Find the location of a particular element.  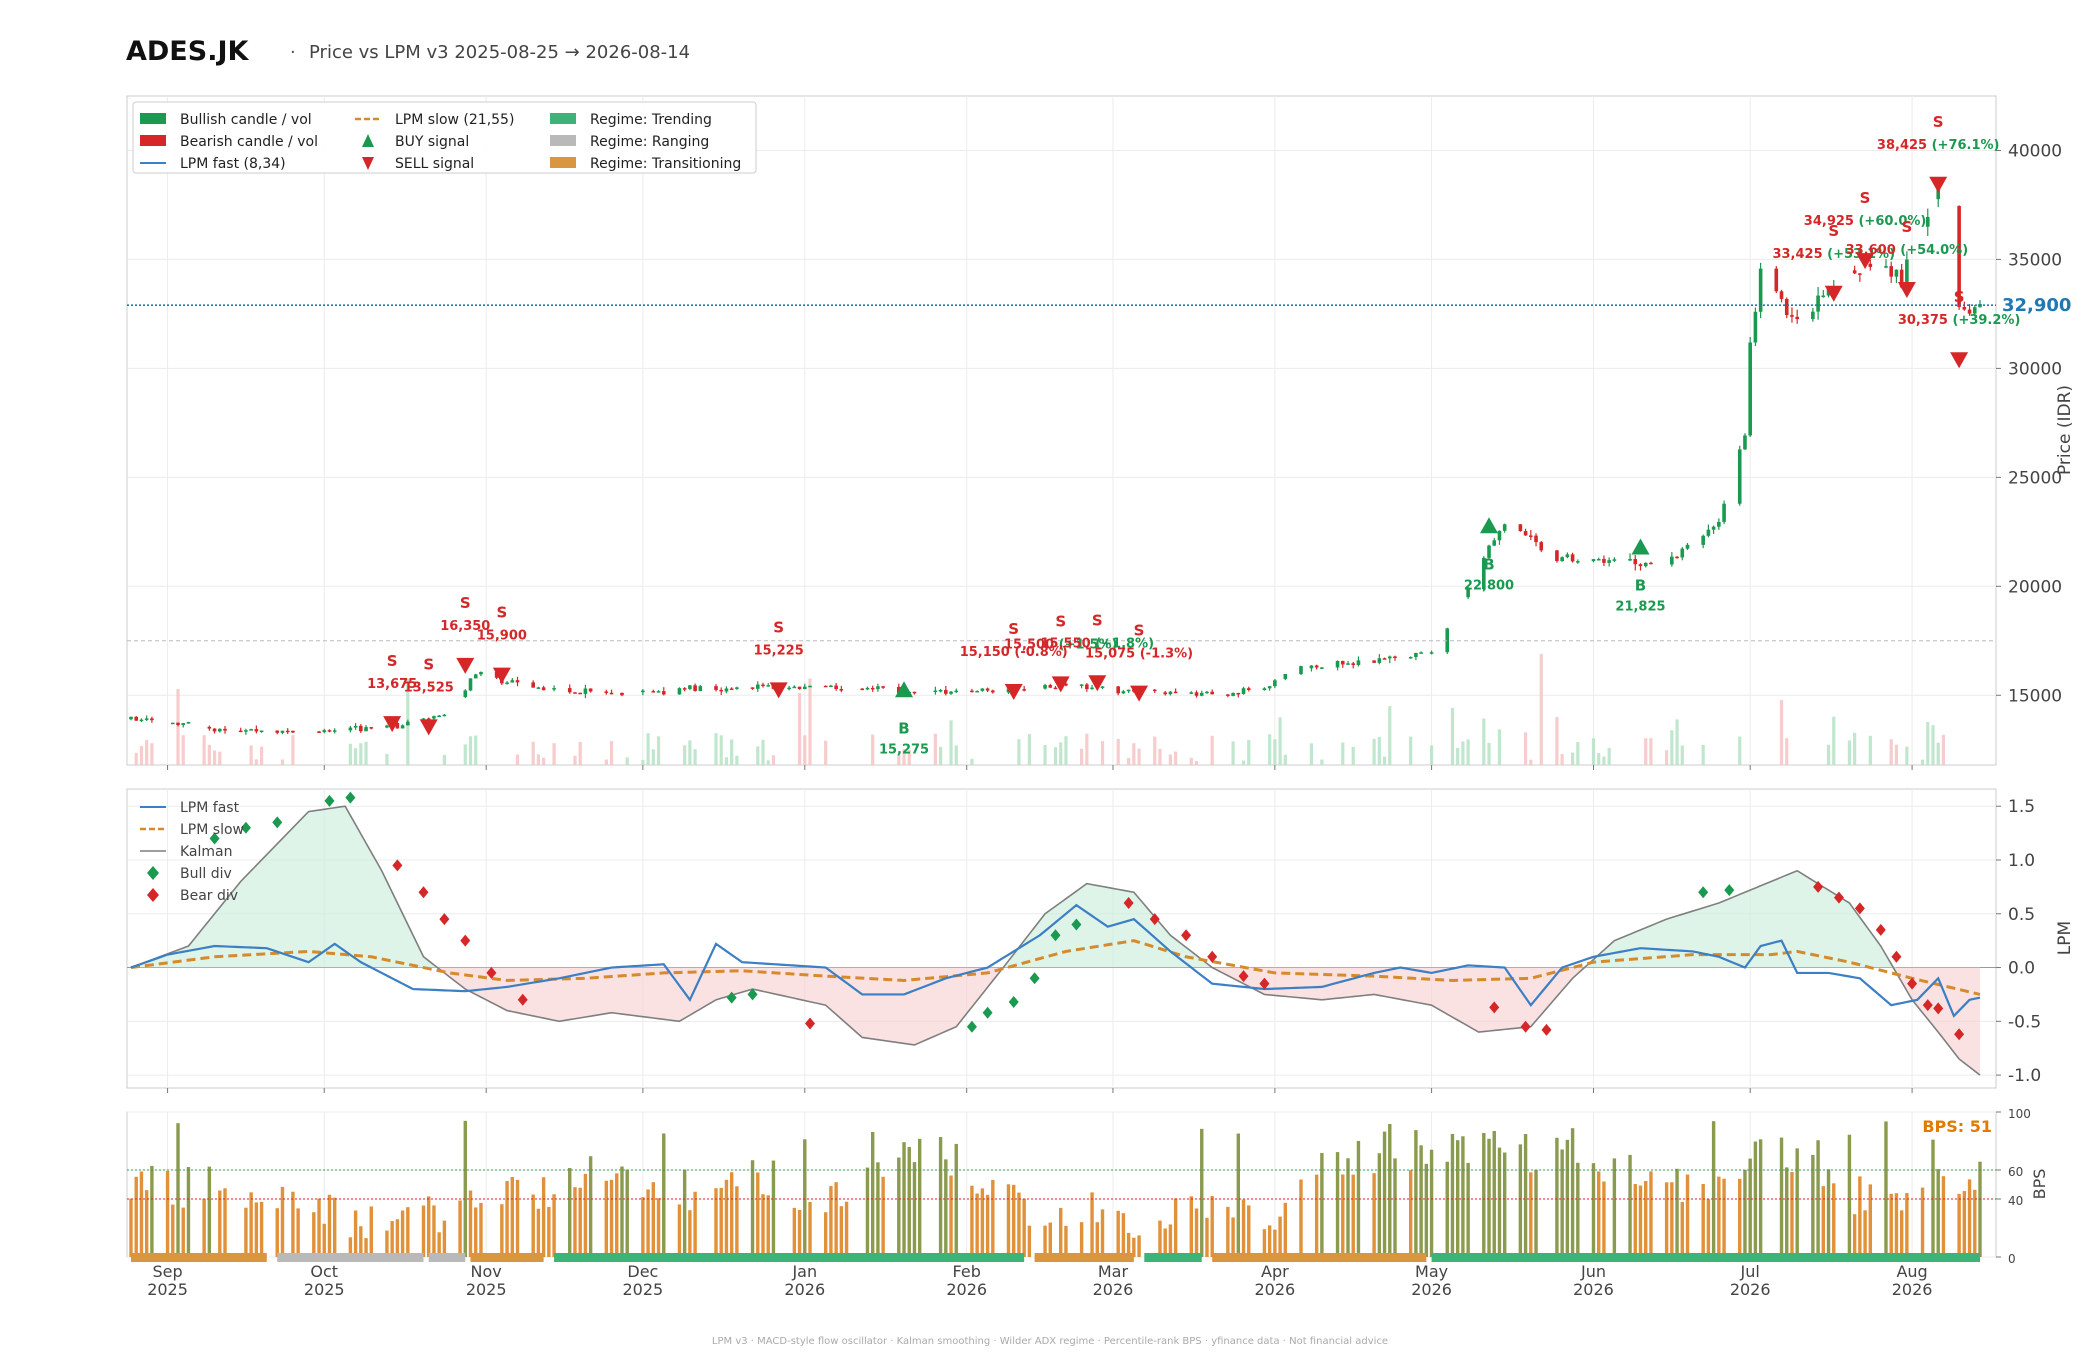

legend-entry-label: Regime: Ranging is located at coordinates (649, 142).